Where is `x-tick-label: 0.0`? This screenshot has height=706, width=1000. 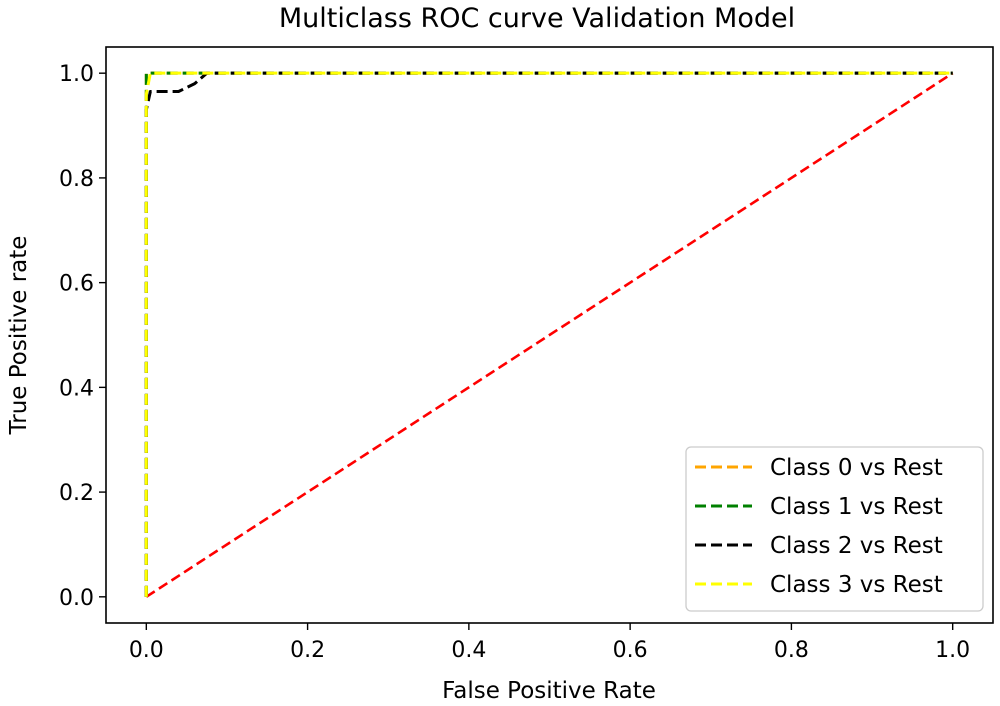
x-tick-label: 0.0 is located at coordinates (146, 650).